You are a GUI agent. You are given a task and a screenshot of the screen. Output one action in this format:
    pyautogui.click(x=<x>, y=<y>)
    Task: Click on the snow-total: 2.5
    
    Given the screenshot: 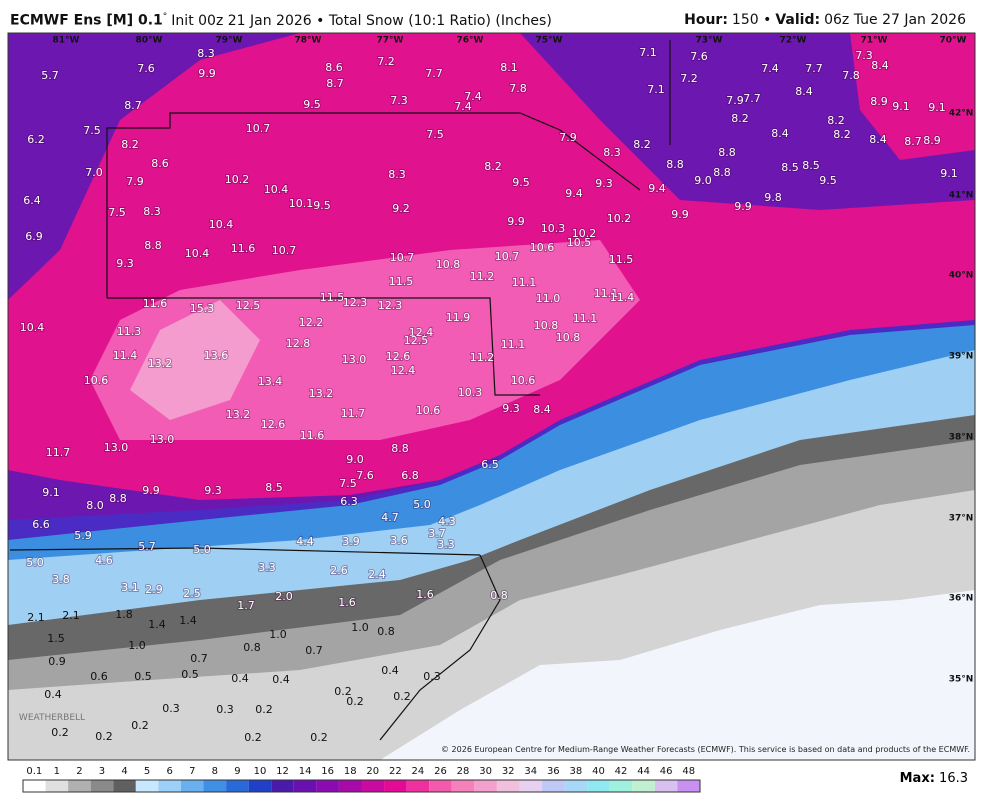 What is the action you would take?
    pyautogui.click(x=192, y=593)
    